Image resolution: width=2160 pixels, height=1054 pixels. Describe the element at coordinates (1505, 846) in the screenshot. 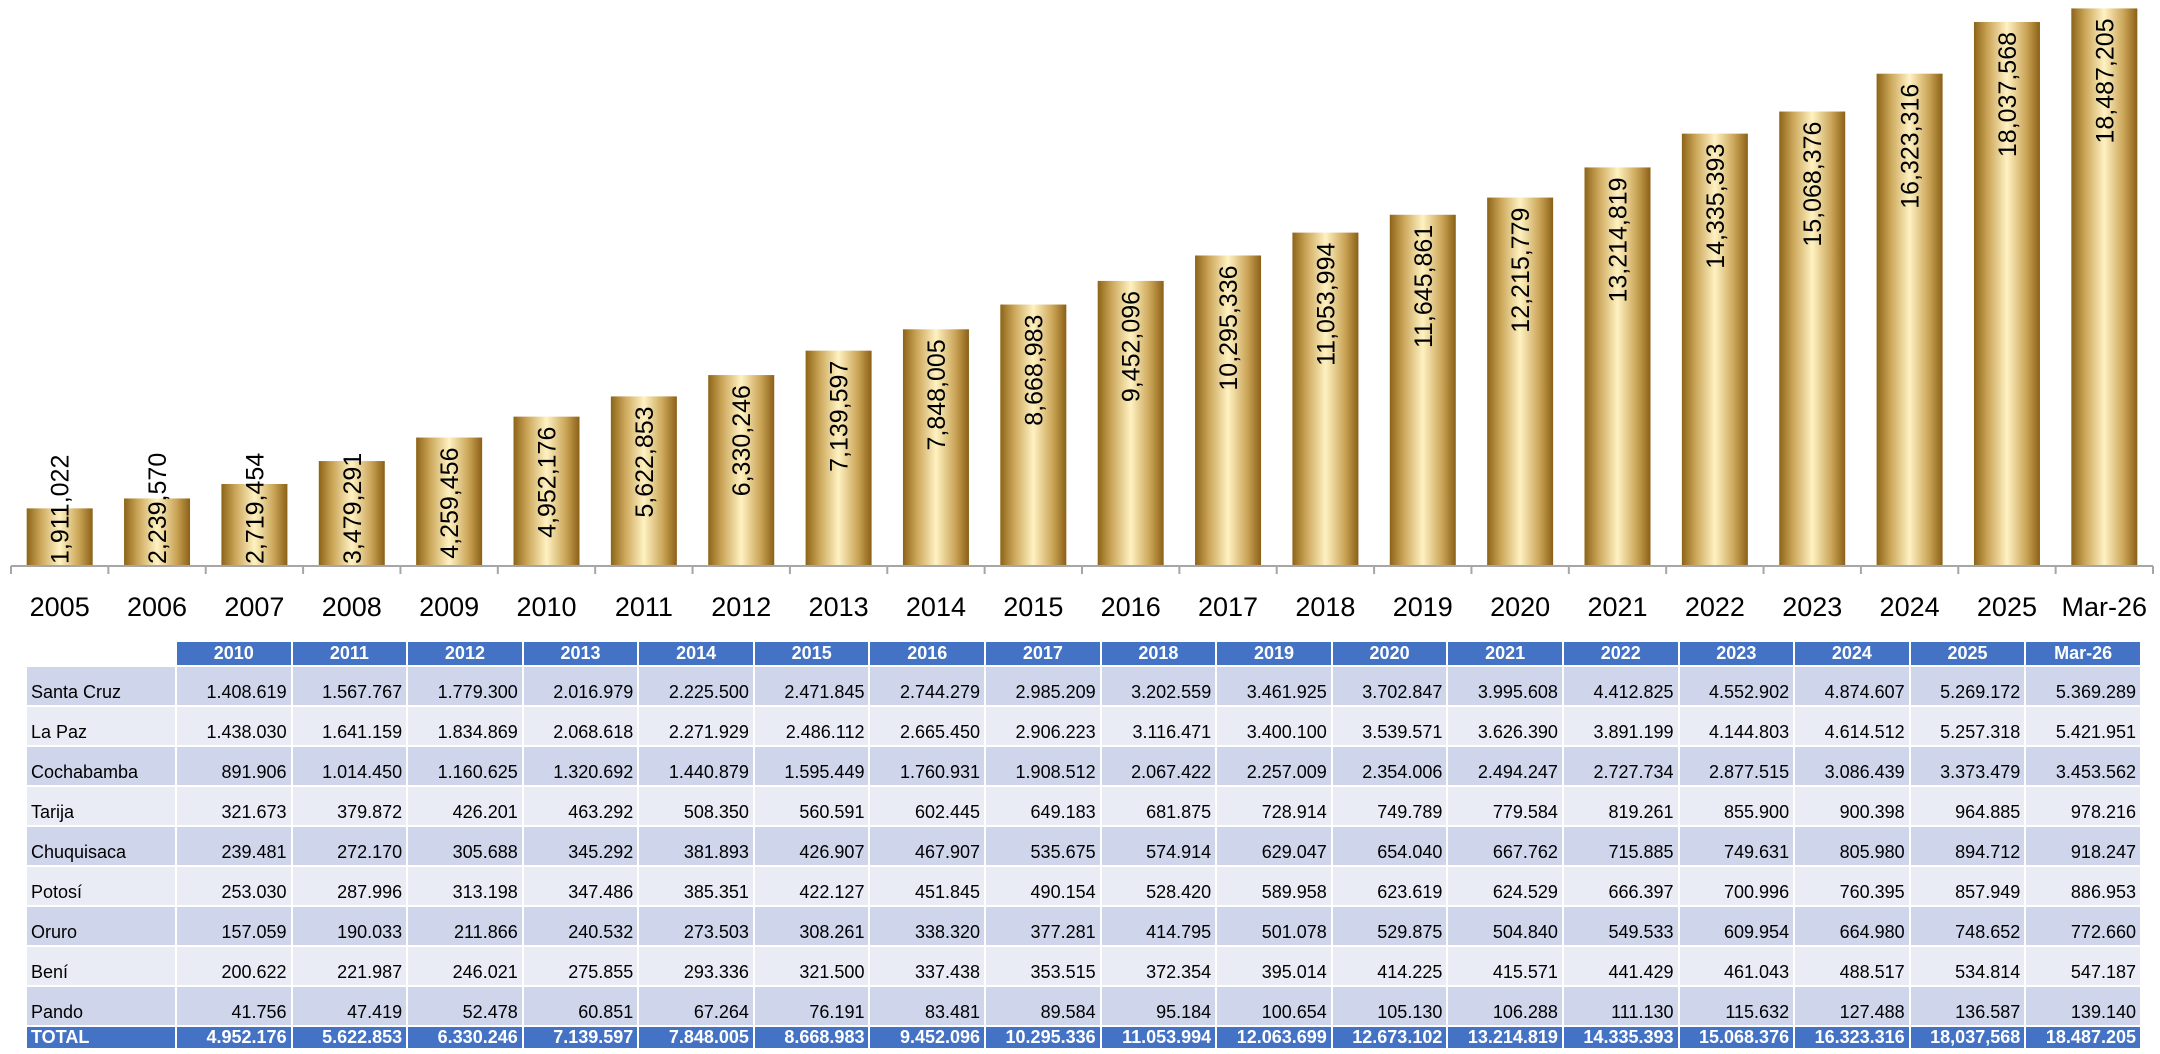

I see `cell: 667.762` at that location.